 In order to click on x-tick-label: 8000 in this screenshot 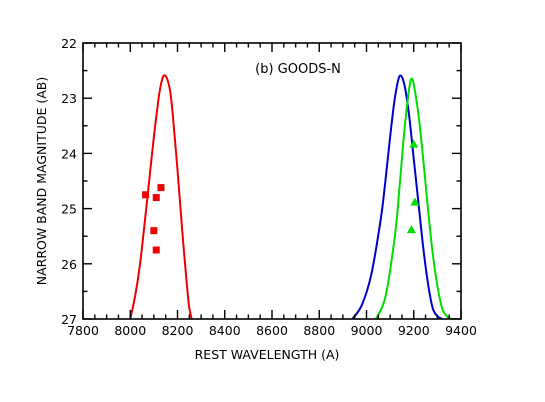, I will do `click(130, 330)`.